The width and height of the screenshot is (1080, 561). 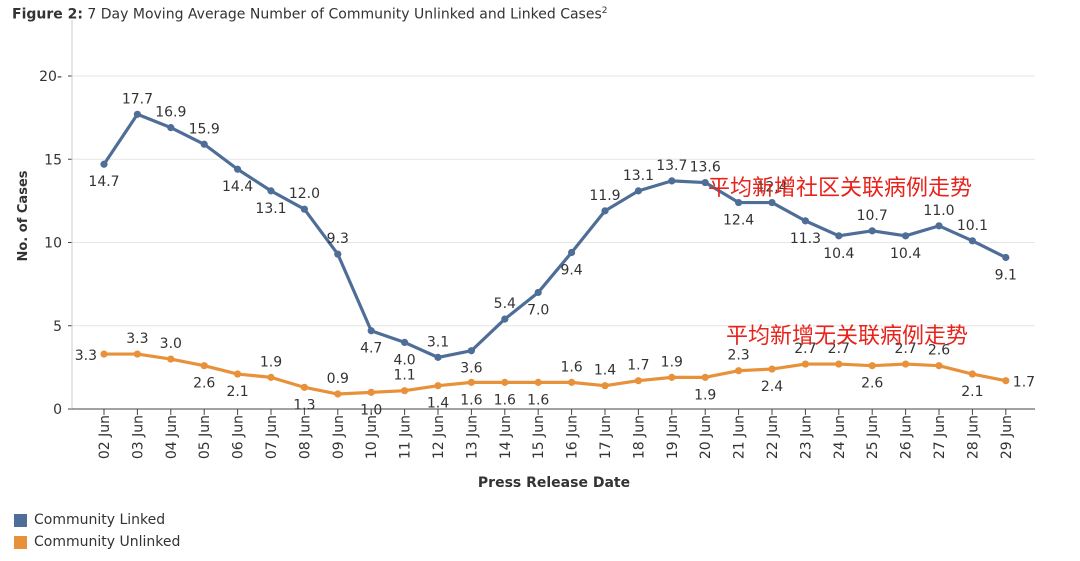 What do you see at coordinates (137, 339) in the screenshot?
I see `data-label-unlinked-1: 3.3` at bounding box center [137, 339].